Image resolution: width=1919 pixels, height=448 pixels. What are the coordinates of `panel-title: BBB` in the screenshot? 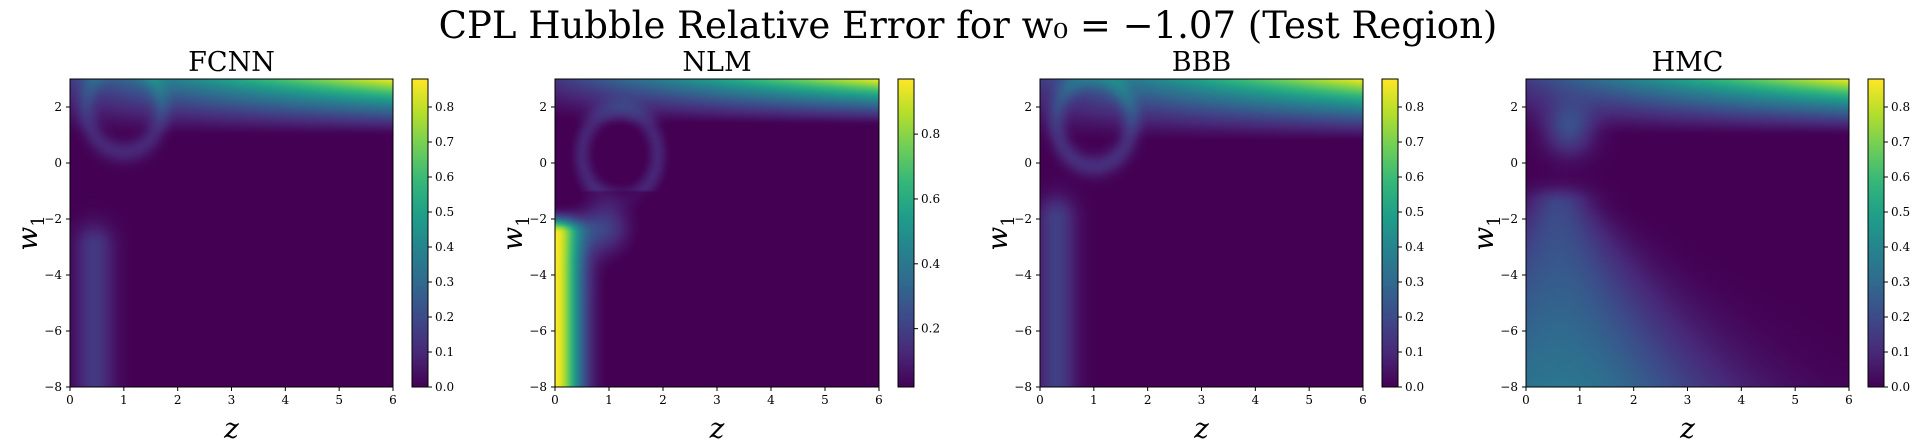 It's located at (1202, 62).